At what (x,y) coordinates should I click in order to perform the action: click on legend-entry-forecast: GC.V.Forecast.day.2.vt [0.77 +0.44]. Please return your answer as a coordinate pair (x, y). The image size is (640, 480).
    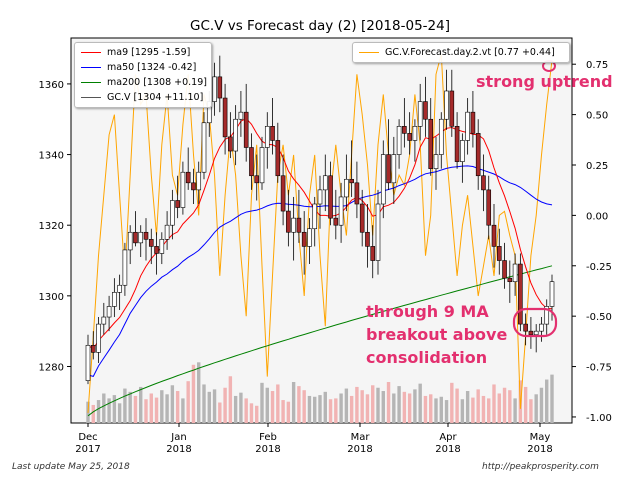
    Looking at the image, I should click on (461, 52).